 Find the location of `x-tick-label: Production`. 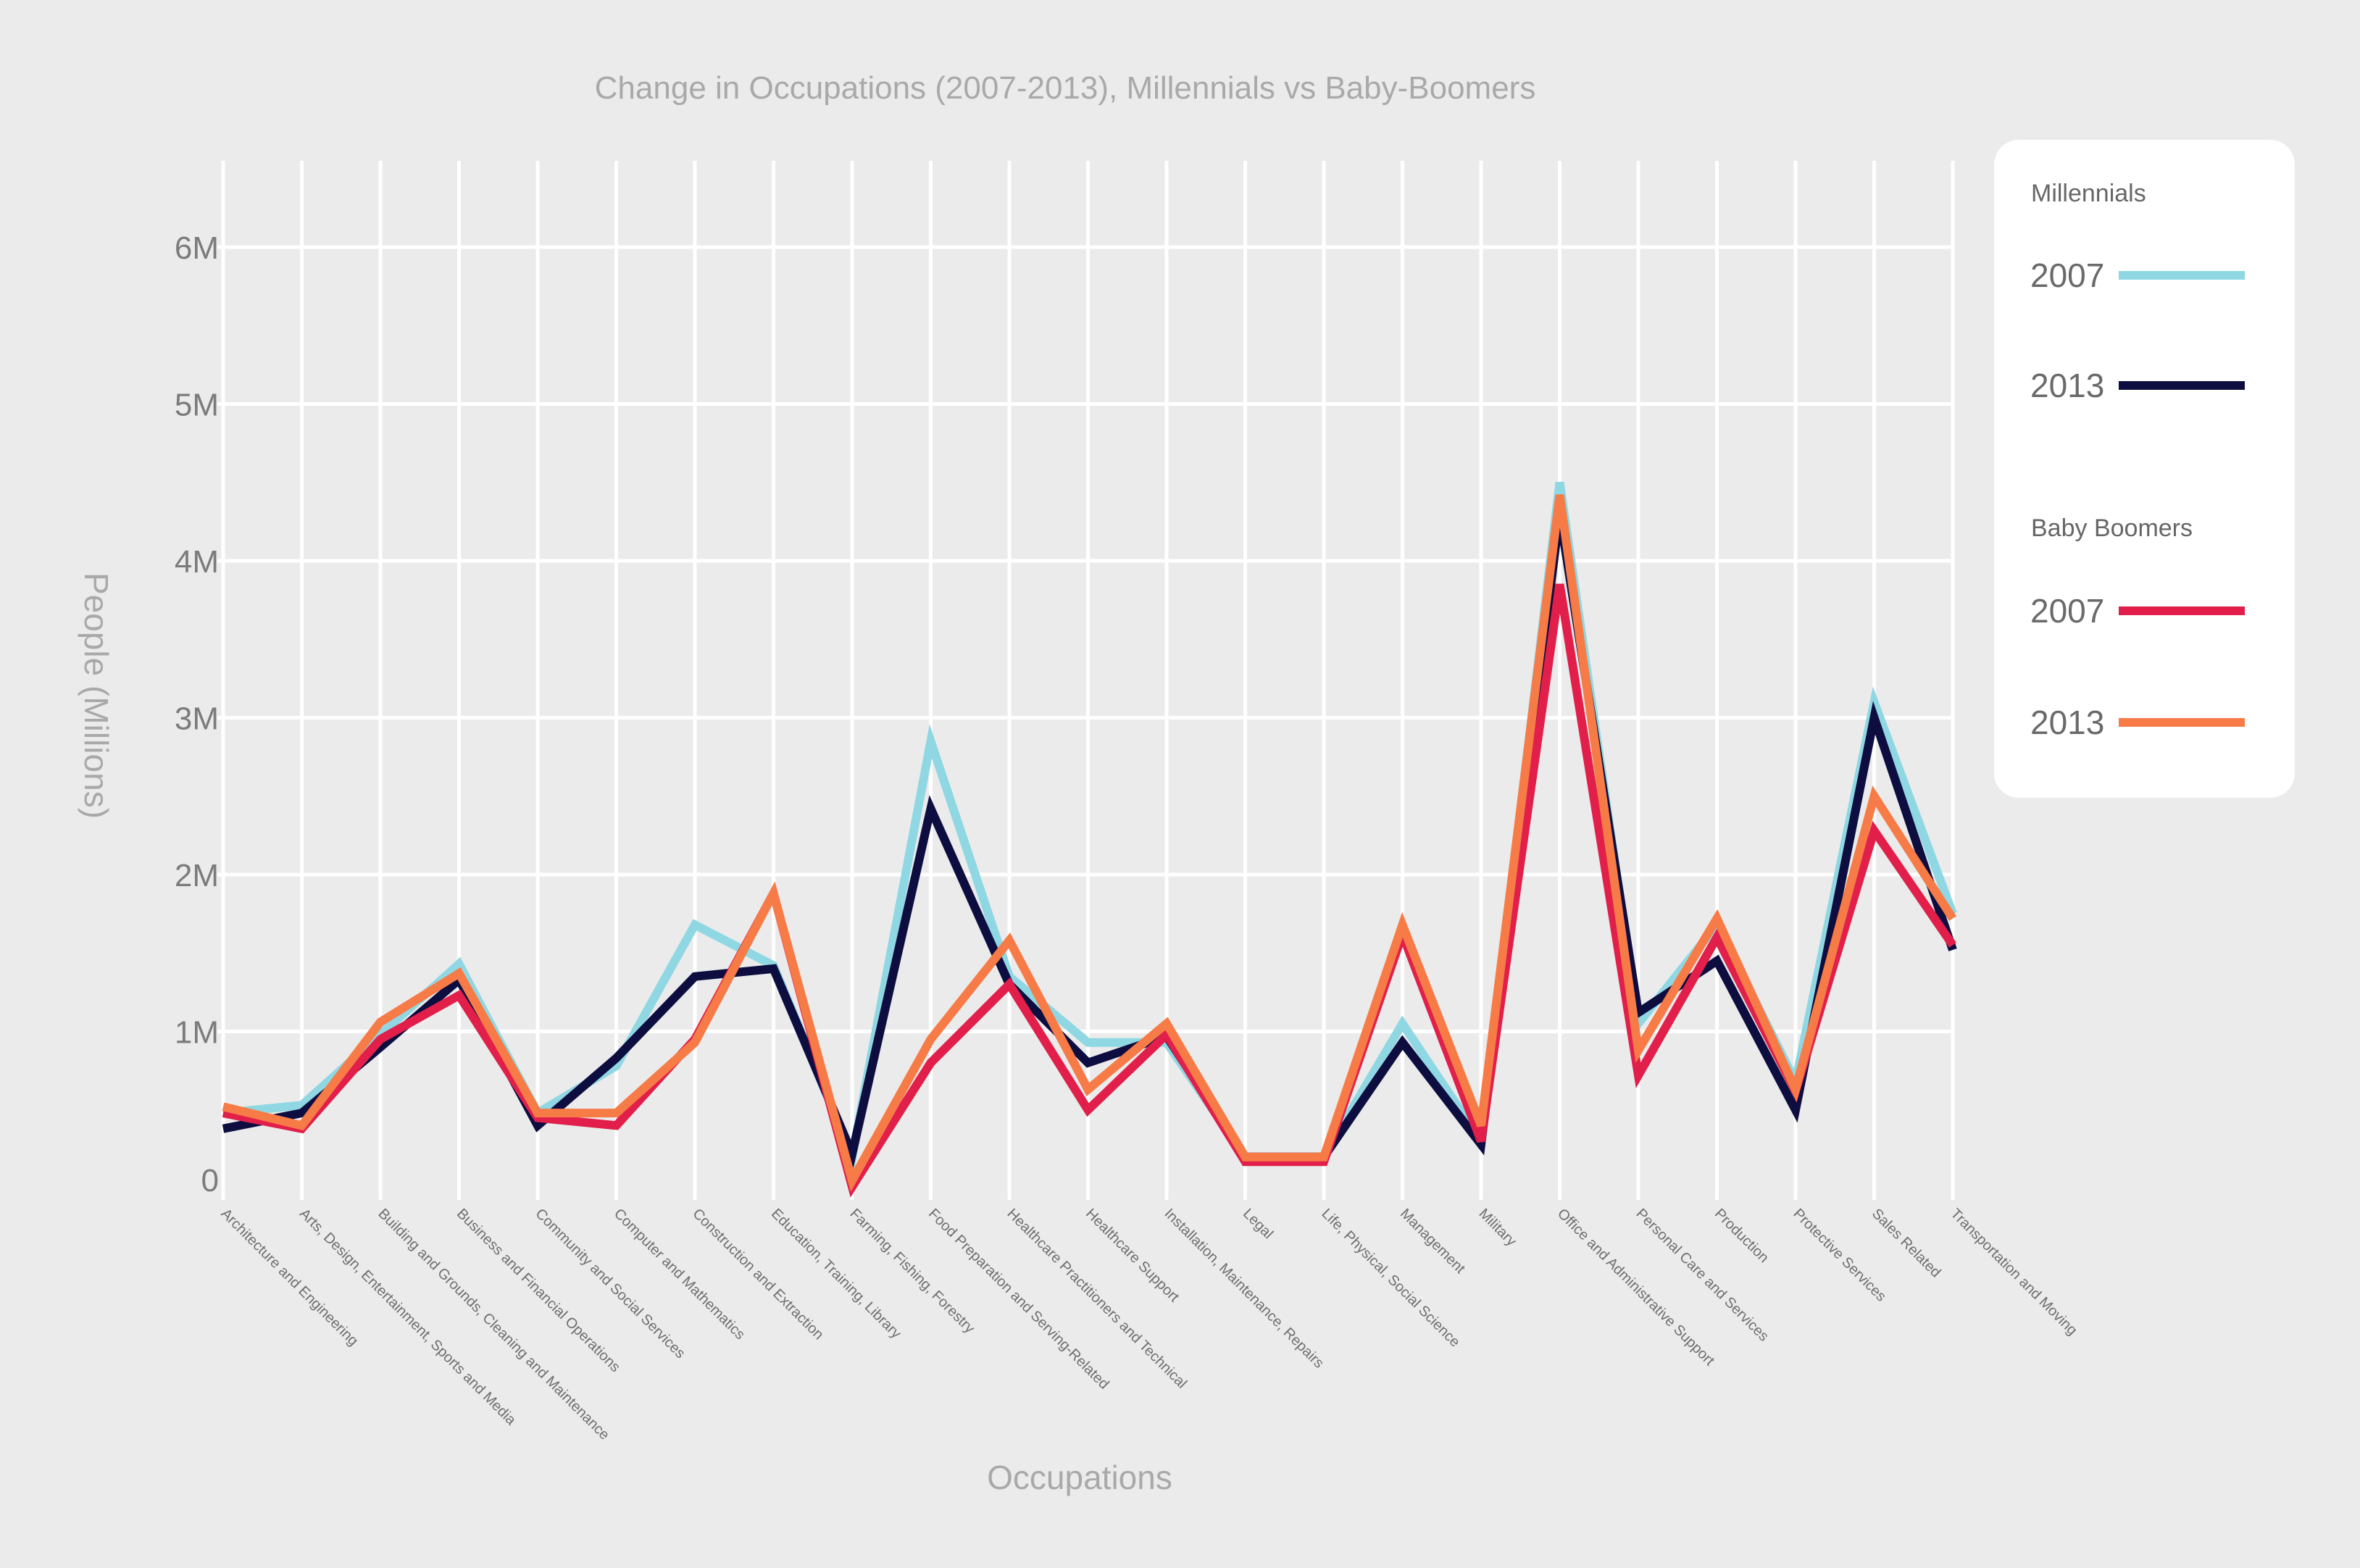

x-tick-label: Production is located at coordinates (1742, 1236).